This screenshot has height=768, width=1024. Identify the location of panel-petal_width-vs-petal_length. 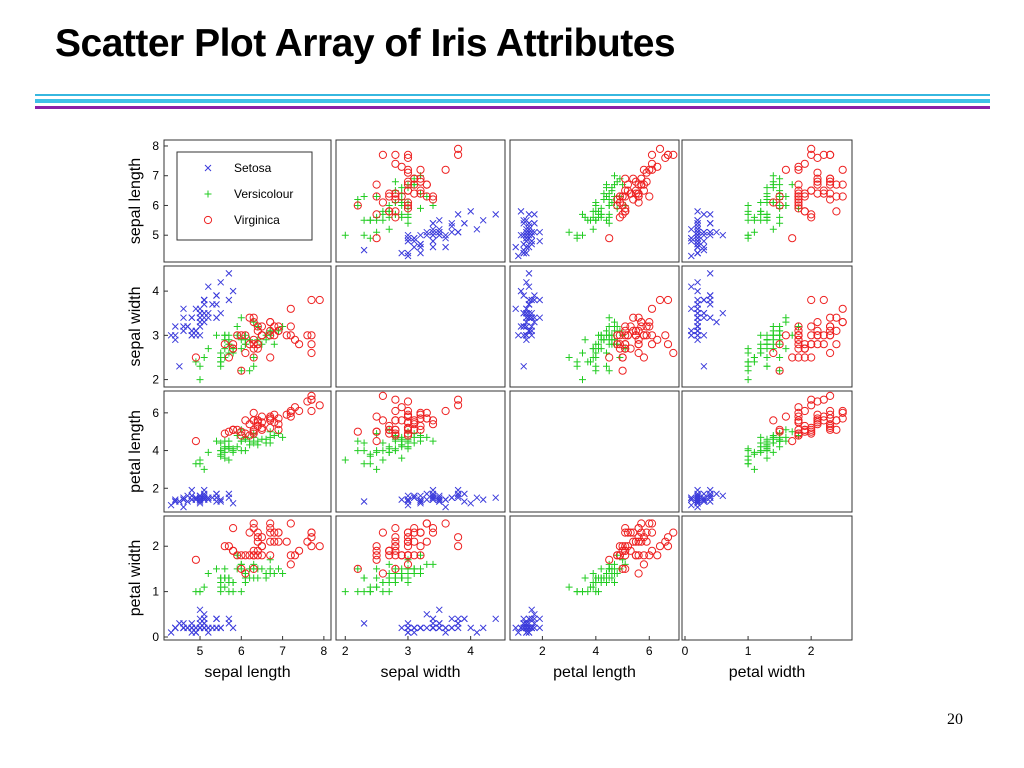
(594, 578).